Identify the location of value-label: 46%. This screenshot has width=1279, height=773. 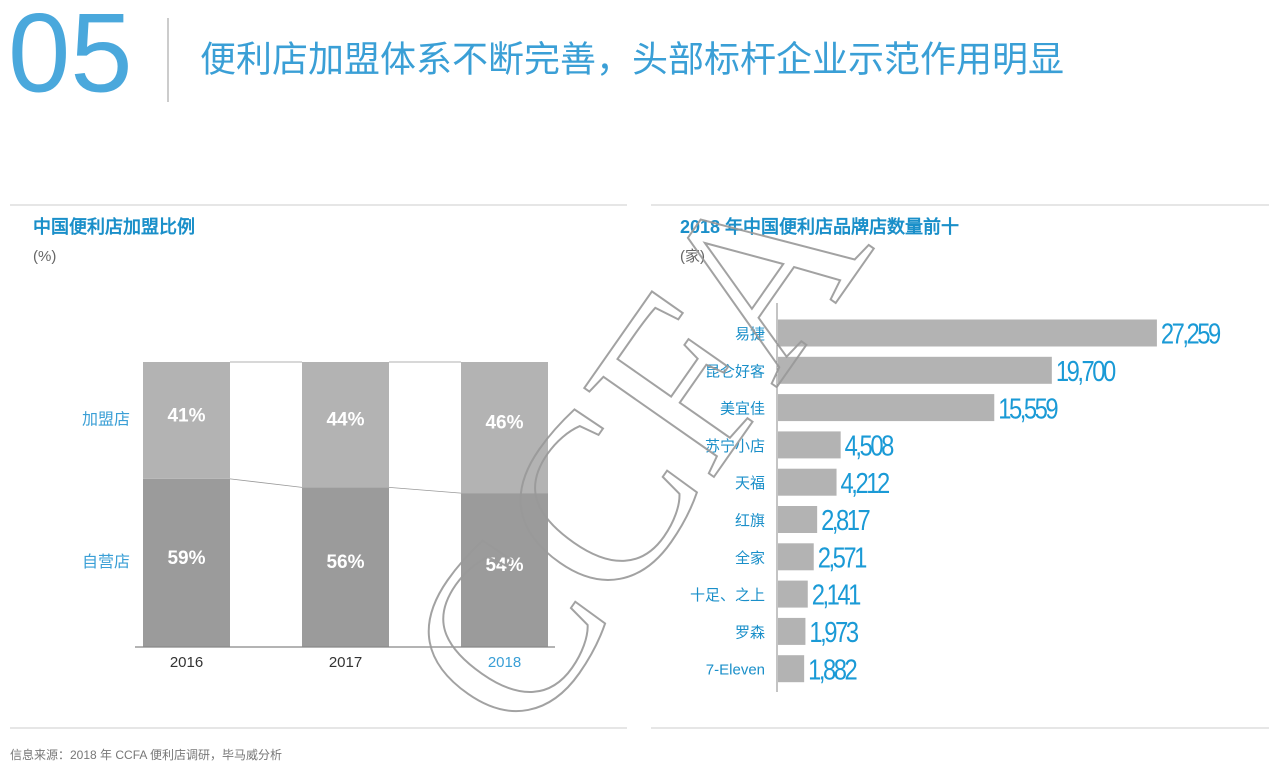
(504, 423).